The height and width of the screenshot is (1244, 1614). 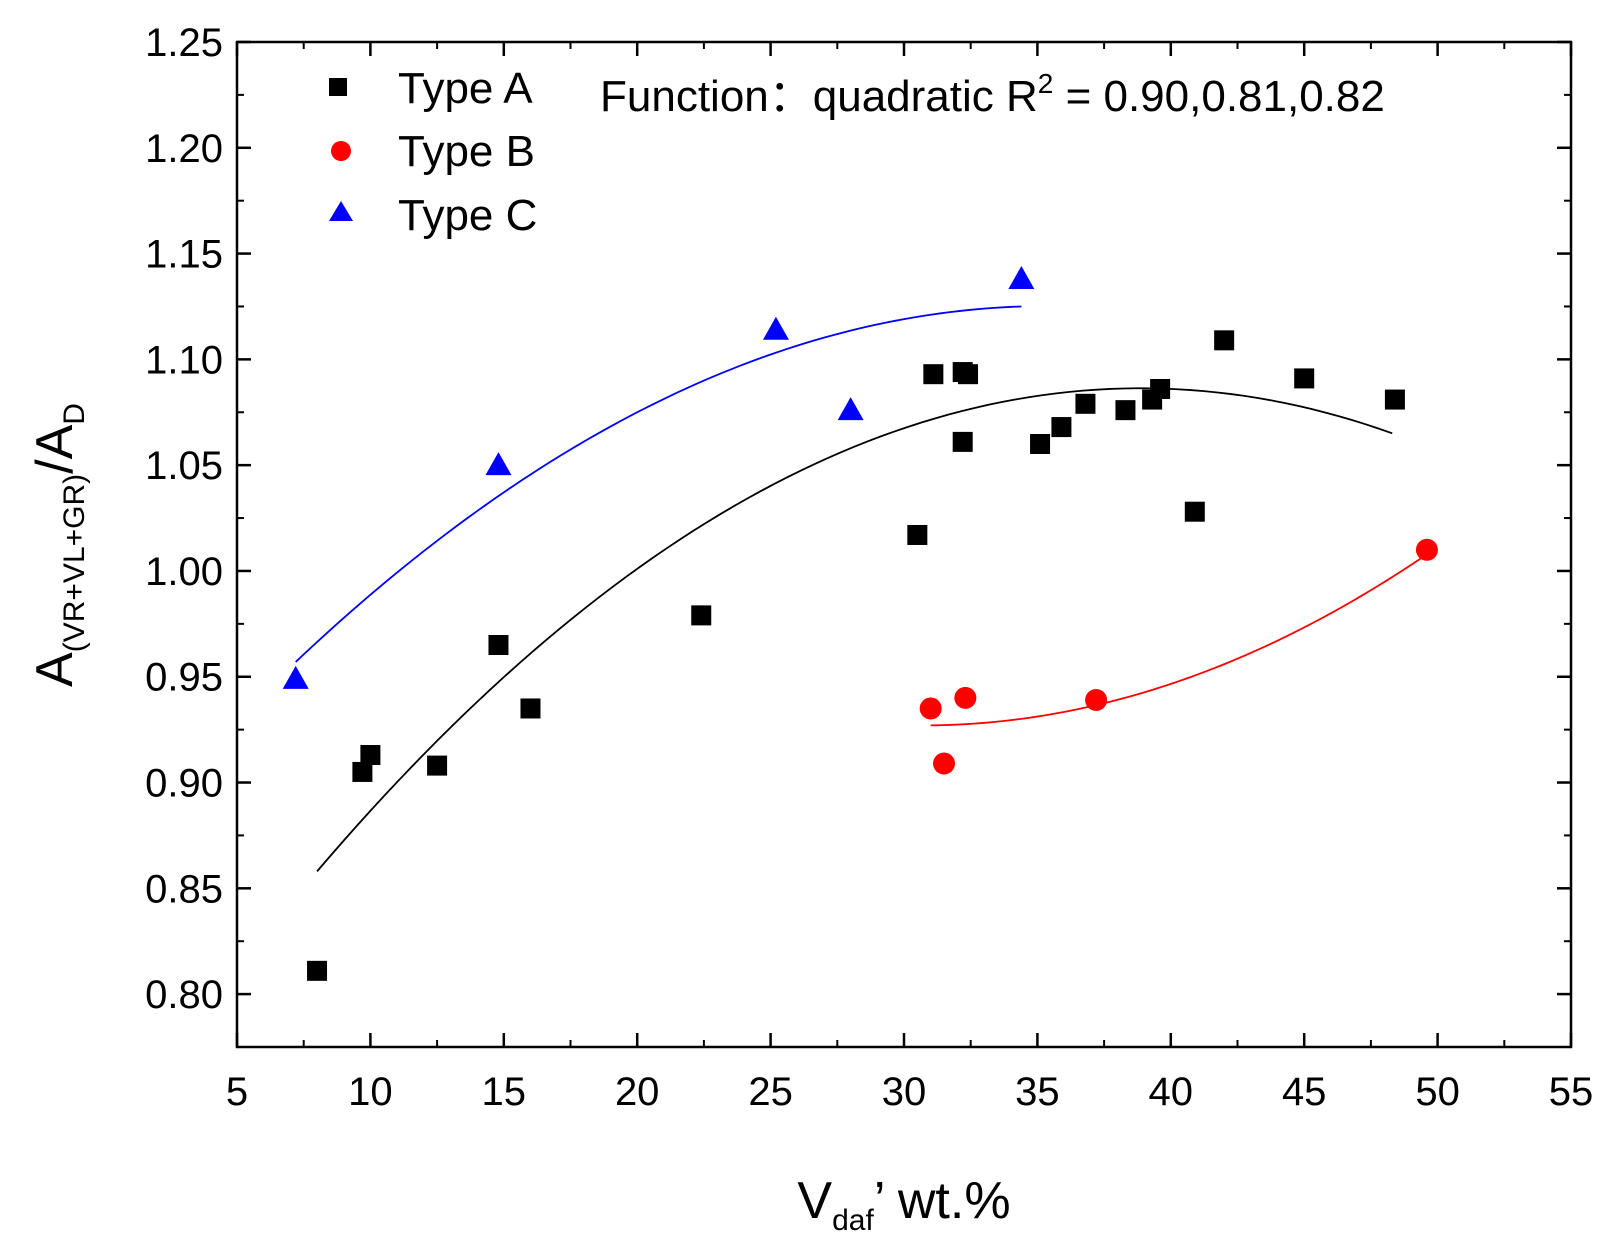 What do you see at coordinates (1304, 1092) in the screenshot?
I see `x-tick-label: 45` at bounding box center [1304, 1092].